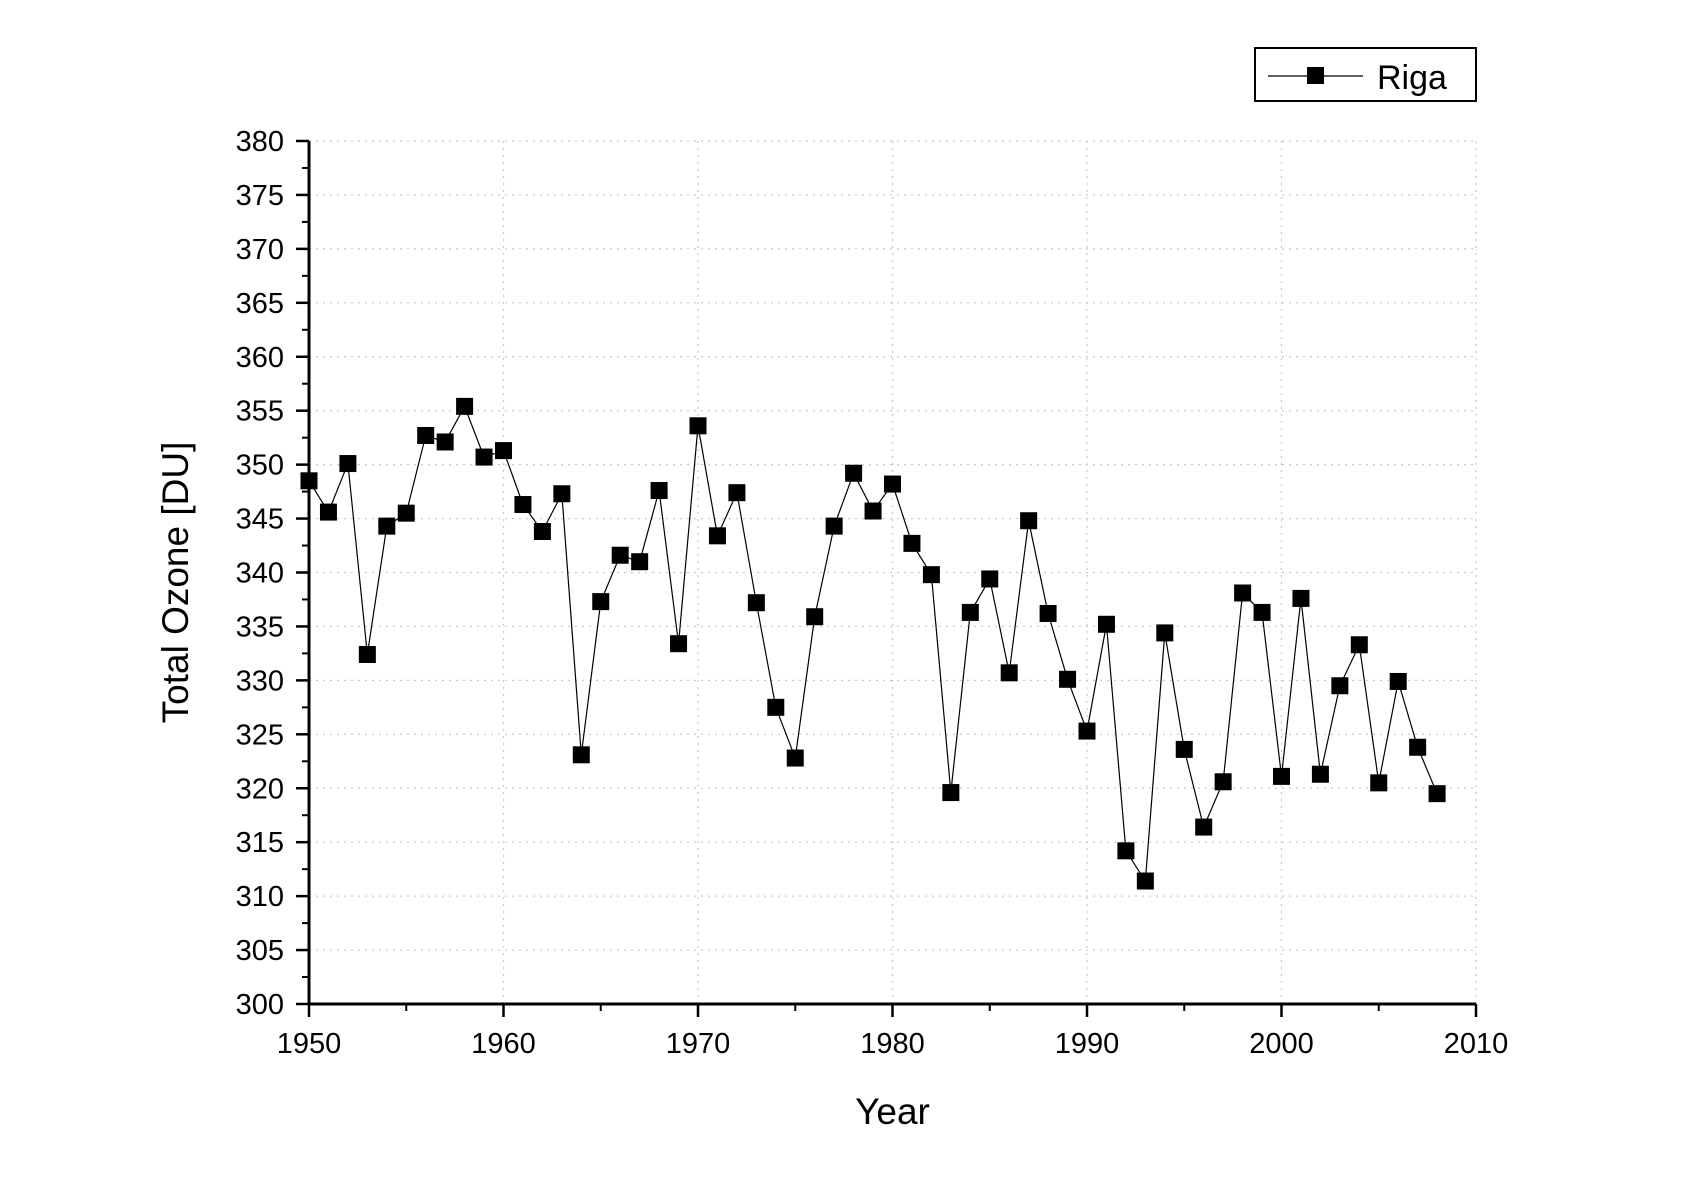 The image size is (1694, 1195). I want to click on y-tick-label: 320, so click(260, 789).